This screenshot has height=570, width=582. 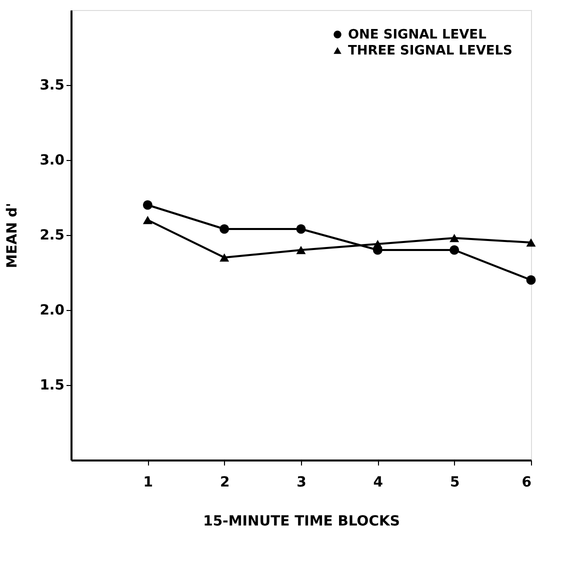 I want to click on x-tick-label: 6, so click(x=527, y=482).